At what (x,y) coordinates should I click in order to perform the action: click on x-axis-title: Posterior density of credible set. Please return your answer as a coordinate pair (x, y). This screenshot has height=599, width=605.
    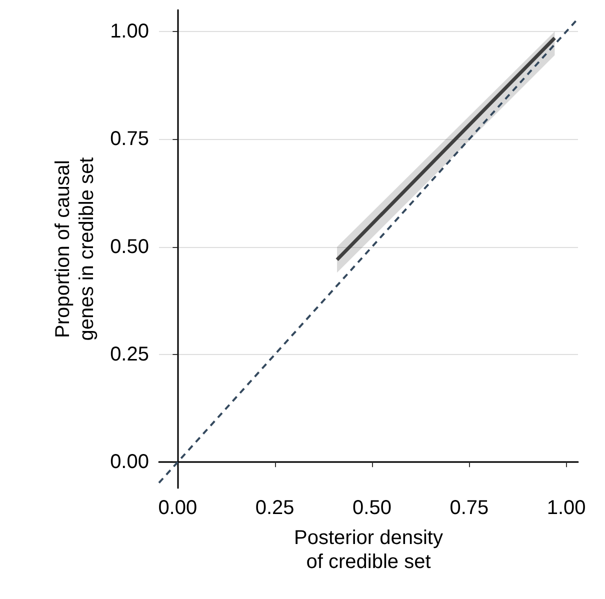
    Looking at the image, I should click on (368, 550).